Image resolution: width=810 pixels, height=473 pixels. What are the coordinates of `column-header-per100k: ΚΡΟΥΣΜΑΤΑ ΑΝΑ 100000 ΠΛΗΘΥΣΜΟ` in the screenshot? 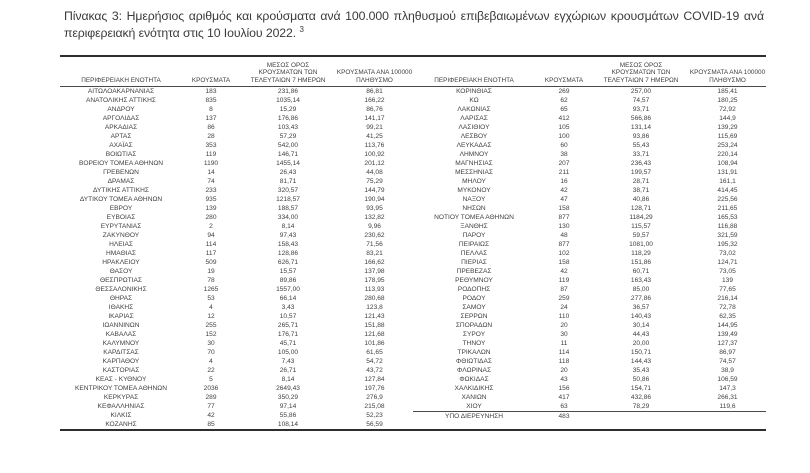 It's located at (727, 72).